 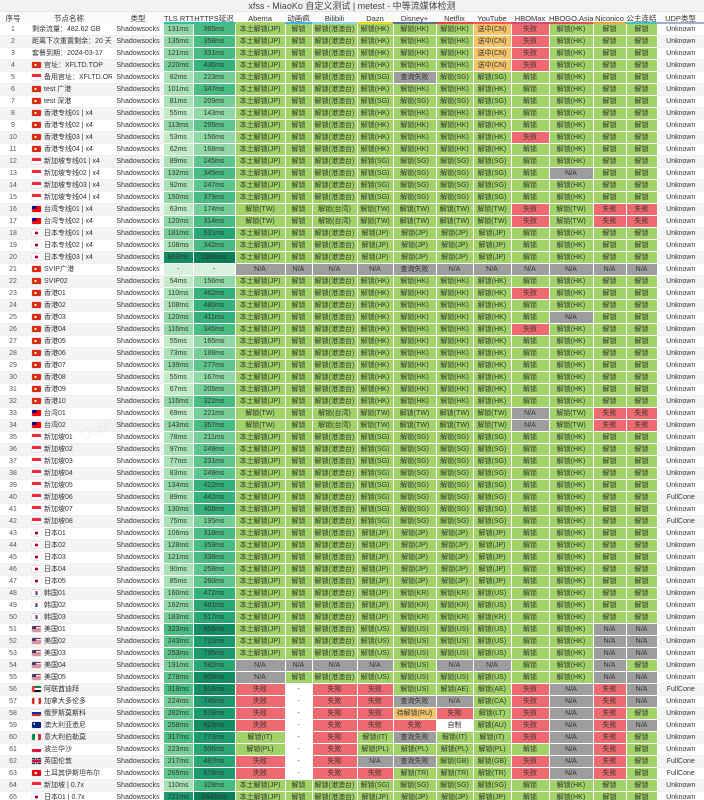 What do you see at coordinates (492, 653) in the screenshot?
I see `youtube-cell: 解锁(US)` at bounding box center [492, 653].